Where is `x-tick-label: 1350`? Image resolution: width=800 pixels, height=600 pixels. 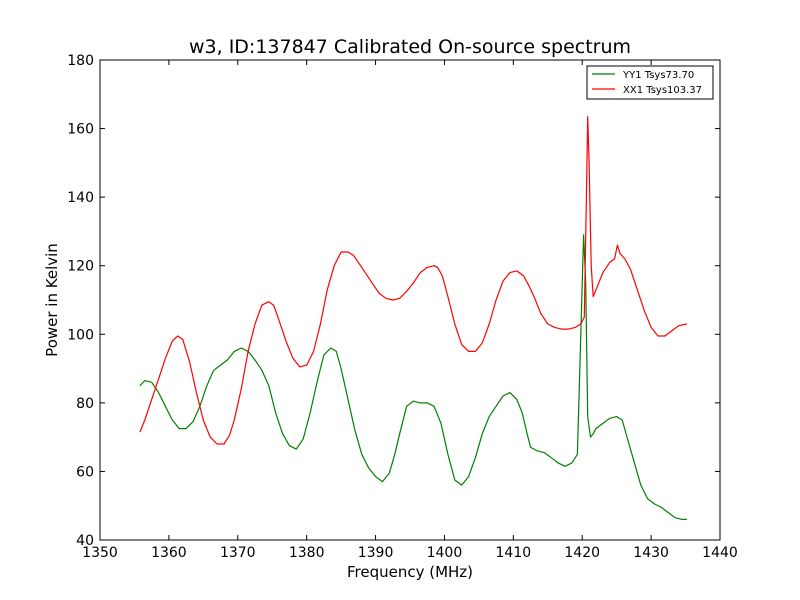 x-tick-label: 1350 is located at coordinates (100, 553).